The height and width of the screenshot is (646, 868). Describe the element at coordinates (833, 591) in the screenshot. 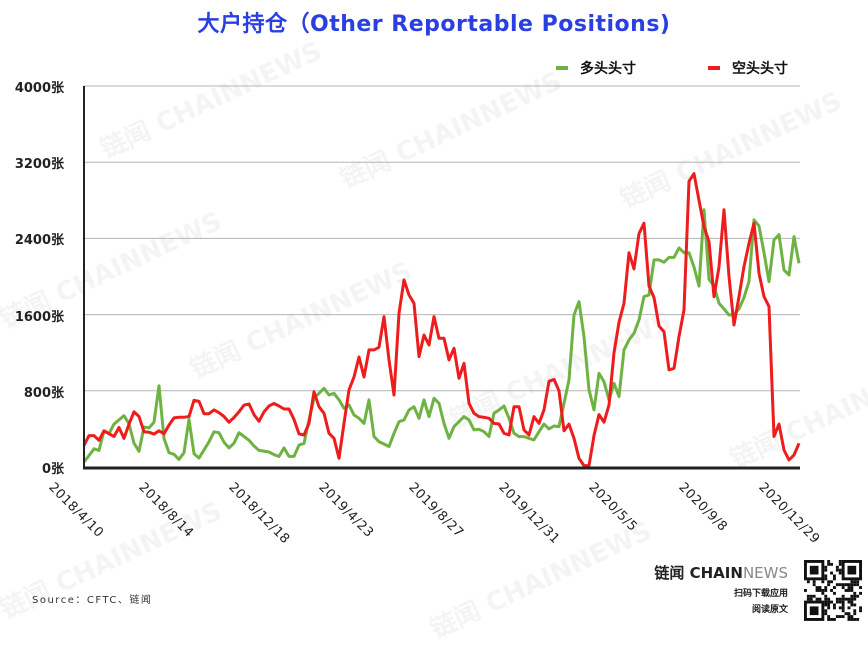

I see `qr-code` at that location.